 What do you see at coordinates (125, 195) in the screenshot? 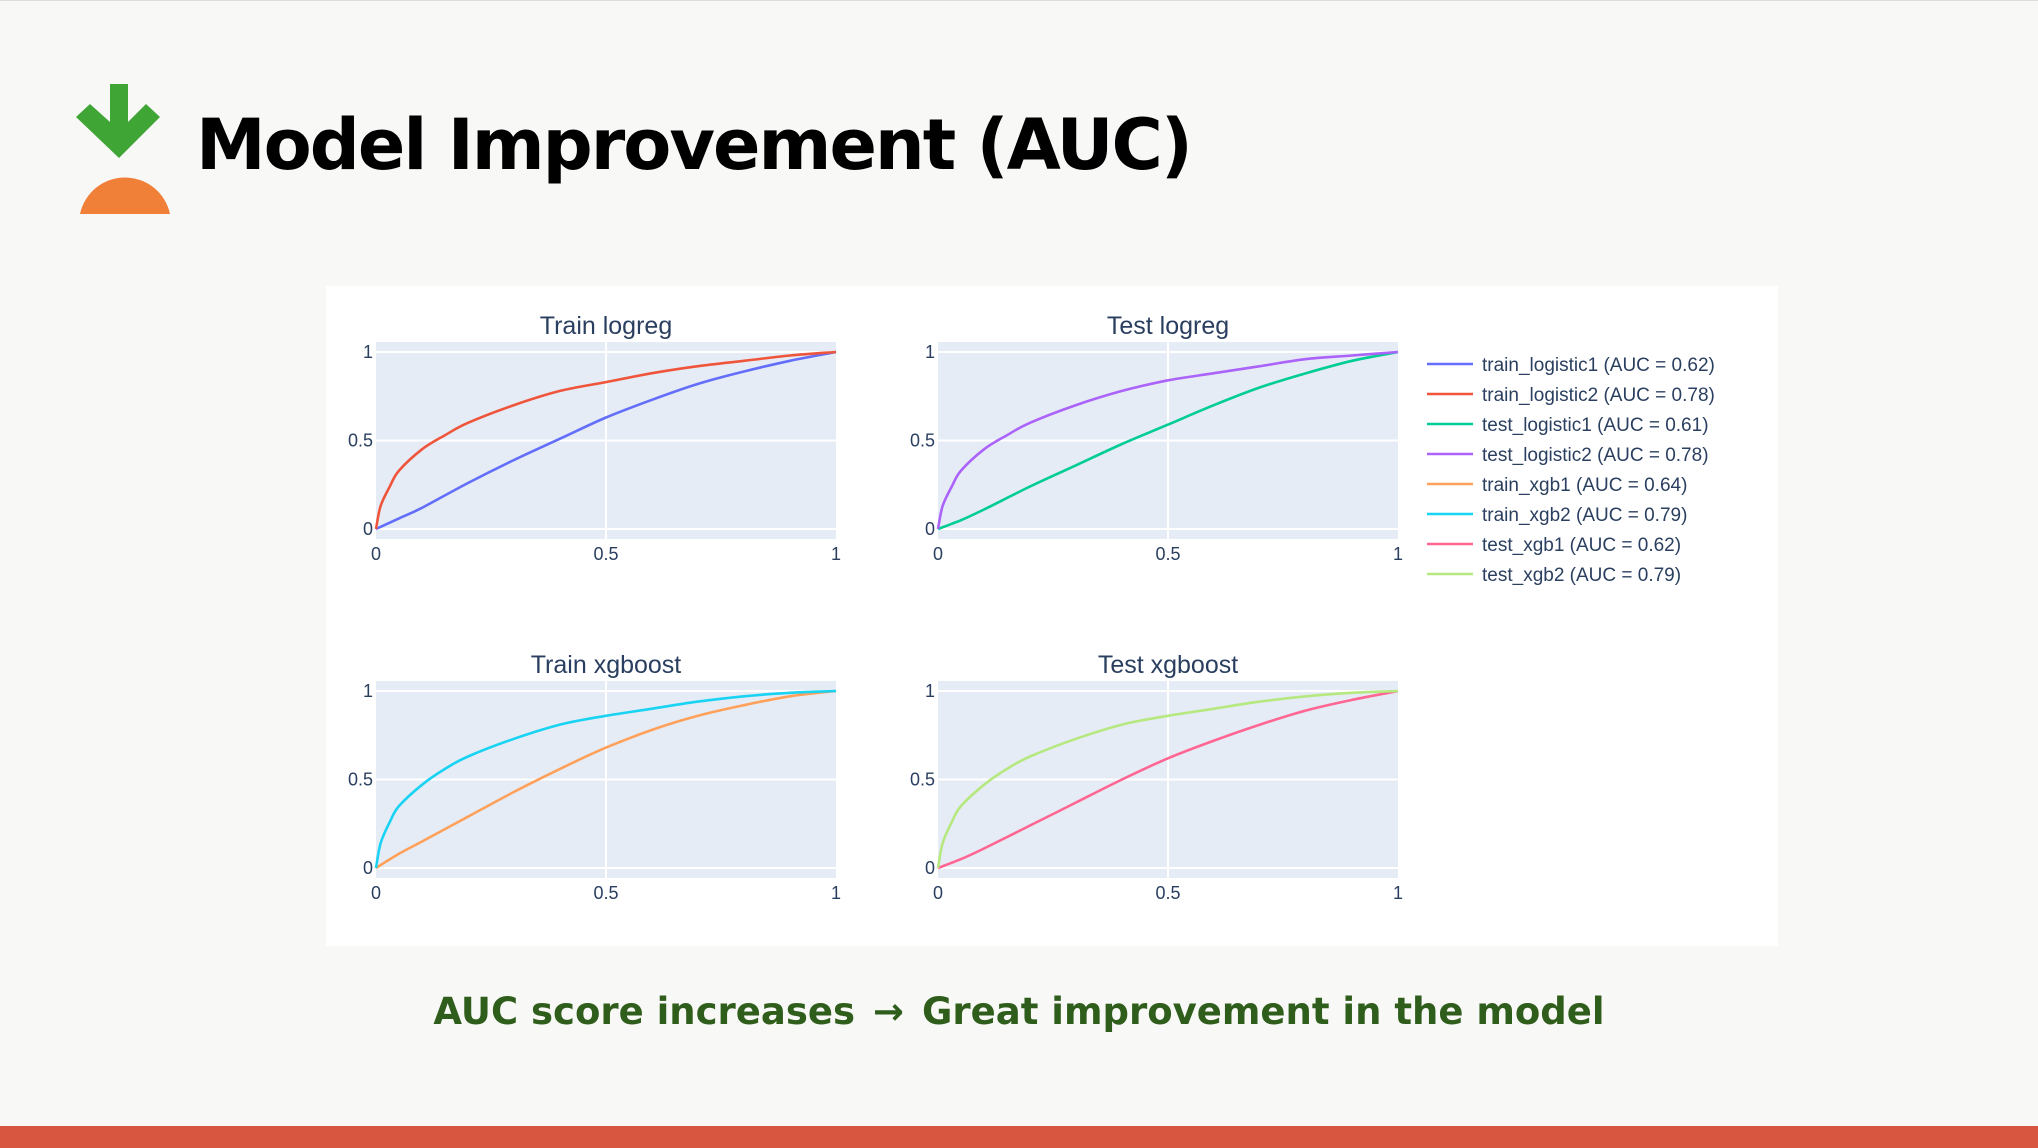
I see `logo-root` at bounding box center [125, 195].